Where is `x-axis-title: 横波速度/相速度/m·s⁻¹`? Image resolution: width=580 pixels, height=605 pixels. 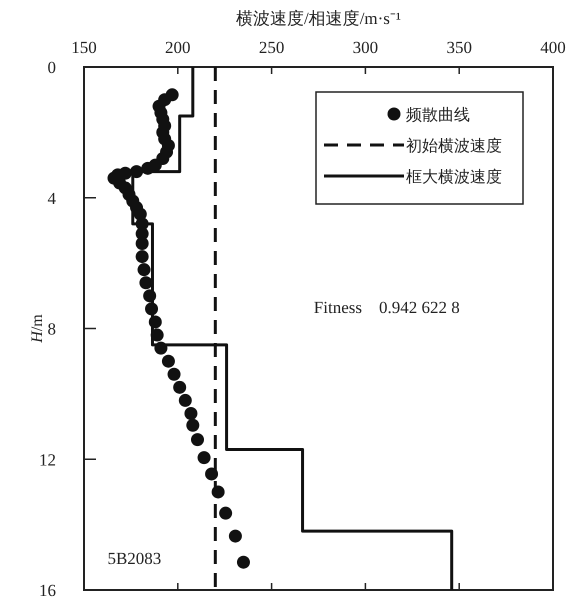
x-axis-title: 横波速度/相速度/m·s⁻¹ is located at coordinates (319, 18).